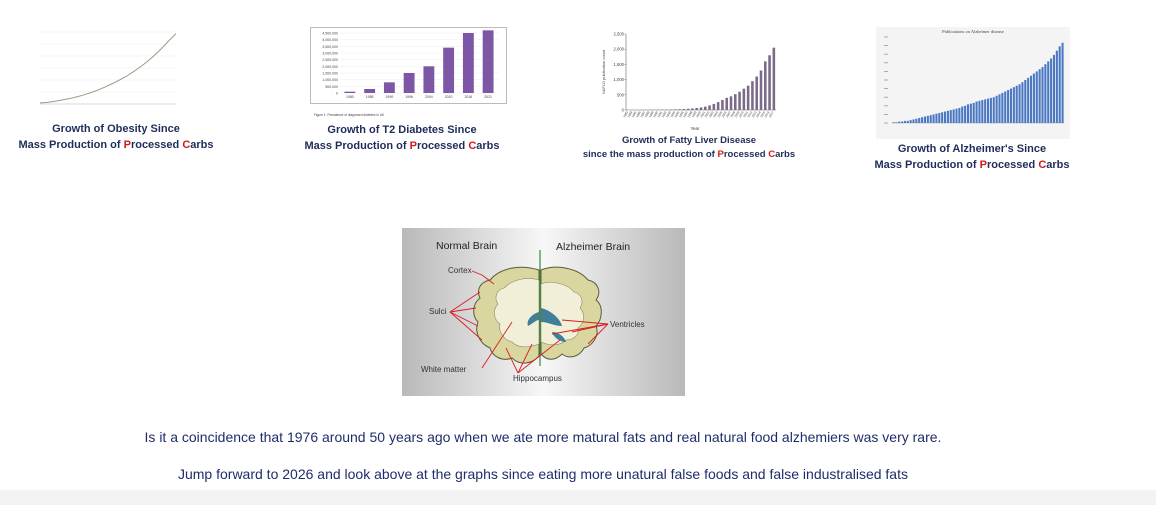 The height and width of the screenshot is (505, 1156). Describe the element at coordinates (754, 114) in the screenshot. I see `x-tick-label: 2013` at that location.